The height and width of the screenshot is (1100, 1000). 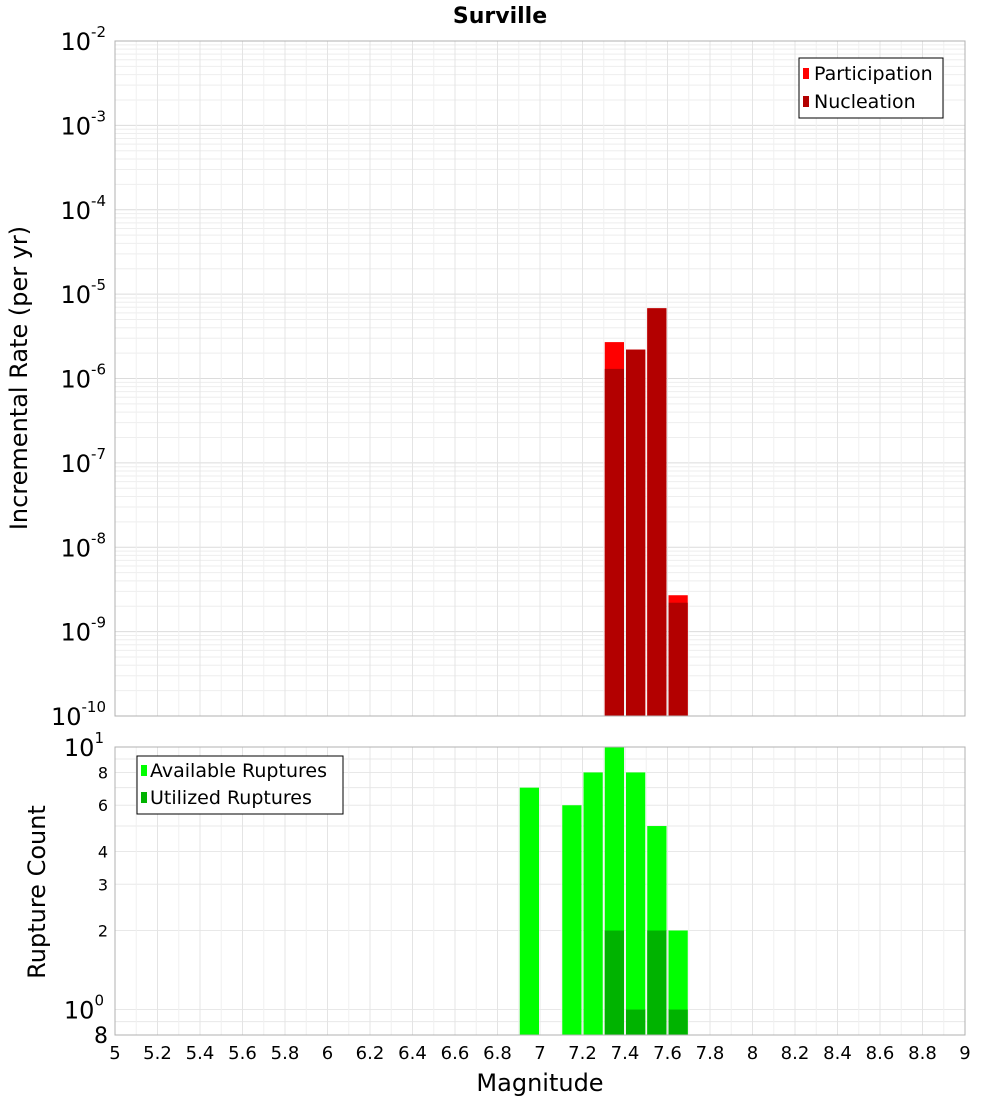 What do you see at coordinates (238, 771) in the screenshot?
I see `legend-label: Available Ruptures` at bounding box center [238, 771].